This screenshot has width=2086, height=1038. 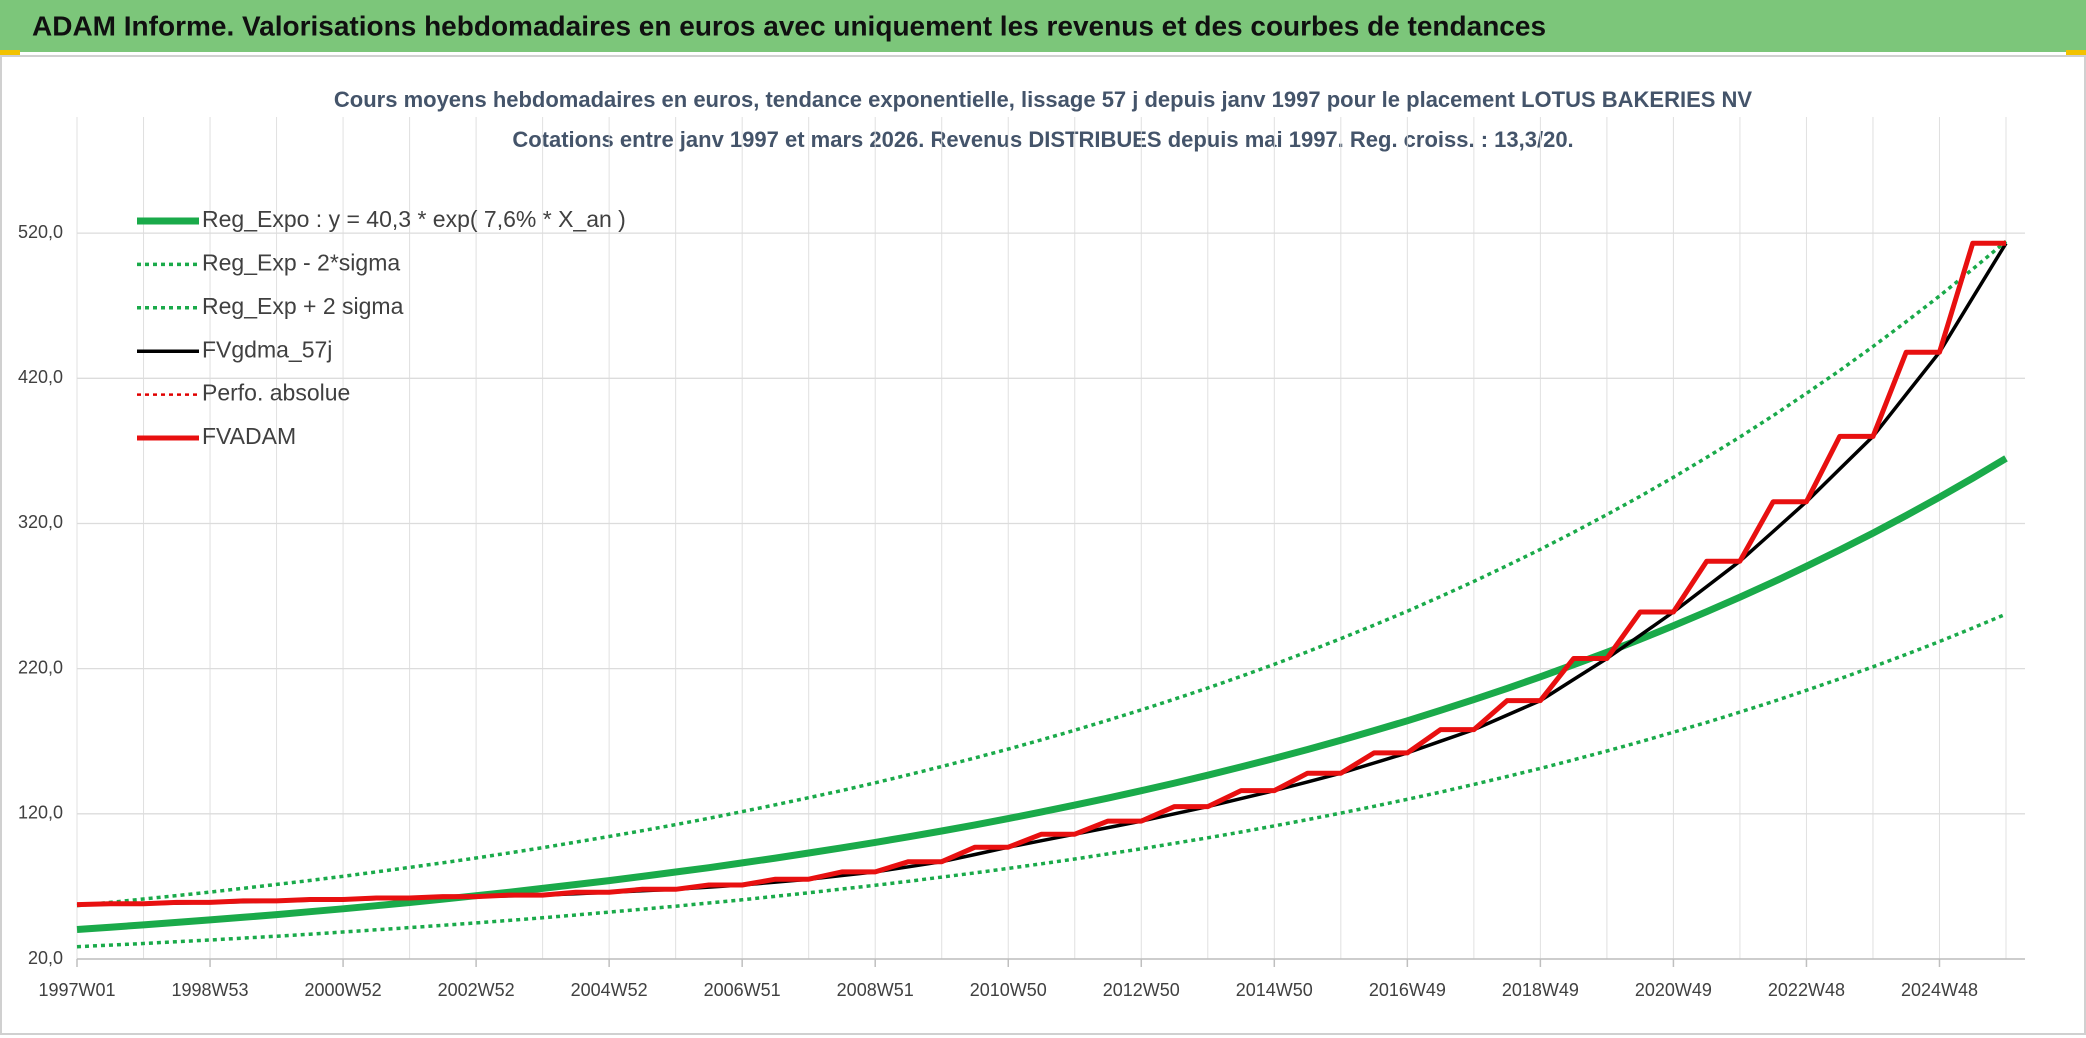 I want to click on y-tick-label: 320,0, so click(x=40, y=522).